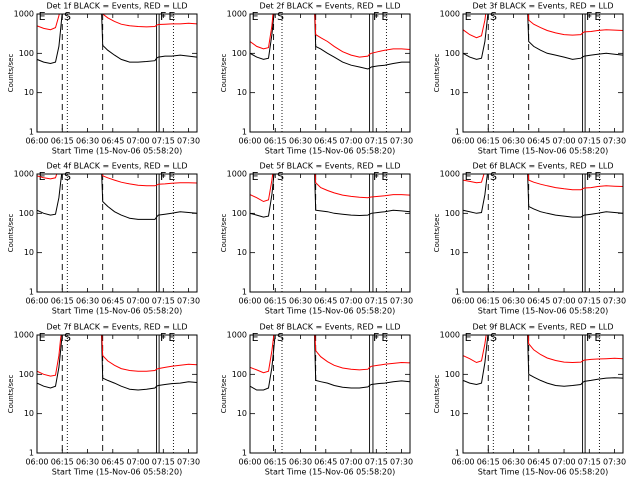  Describe the element at coordinates (116, 327) in the screenshot. I see `chart-title: Det 7f BLACK = Events, RED = LLD` at that location.